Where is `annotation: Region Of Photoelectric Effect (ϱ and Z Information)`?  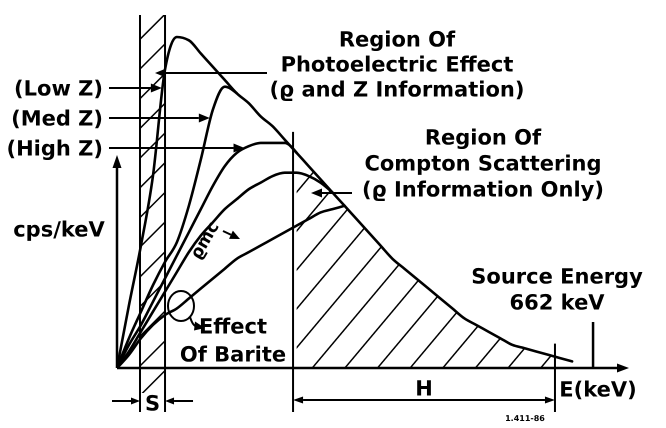 annotation: Region Of Photoelectric Effect (ϱ and Z Information) is located at coordinates (397, 65).